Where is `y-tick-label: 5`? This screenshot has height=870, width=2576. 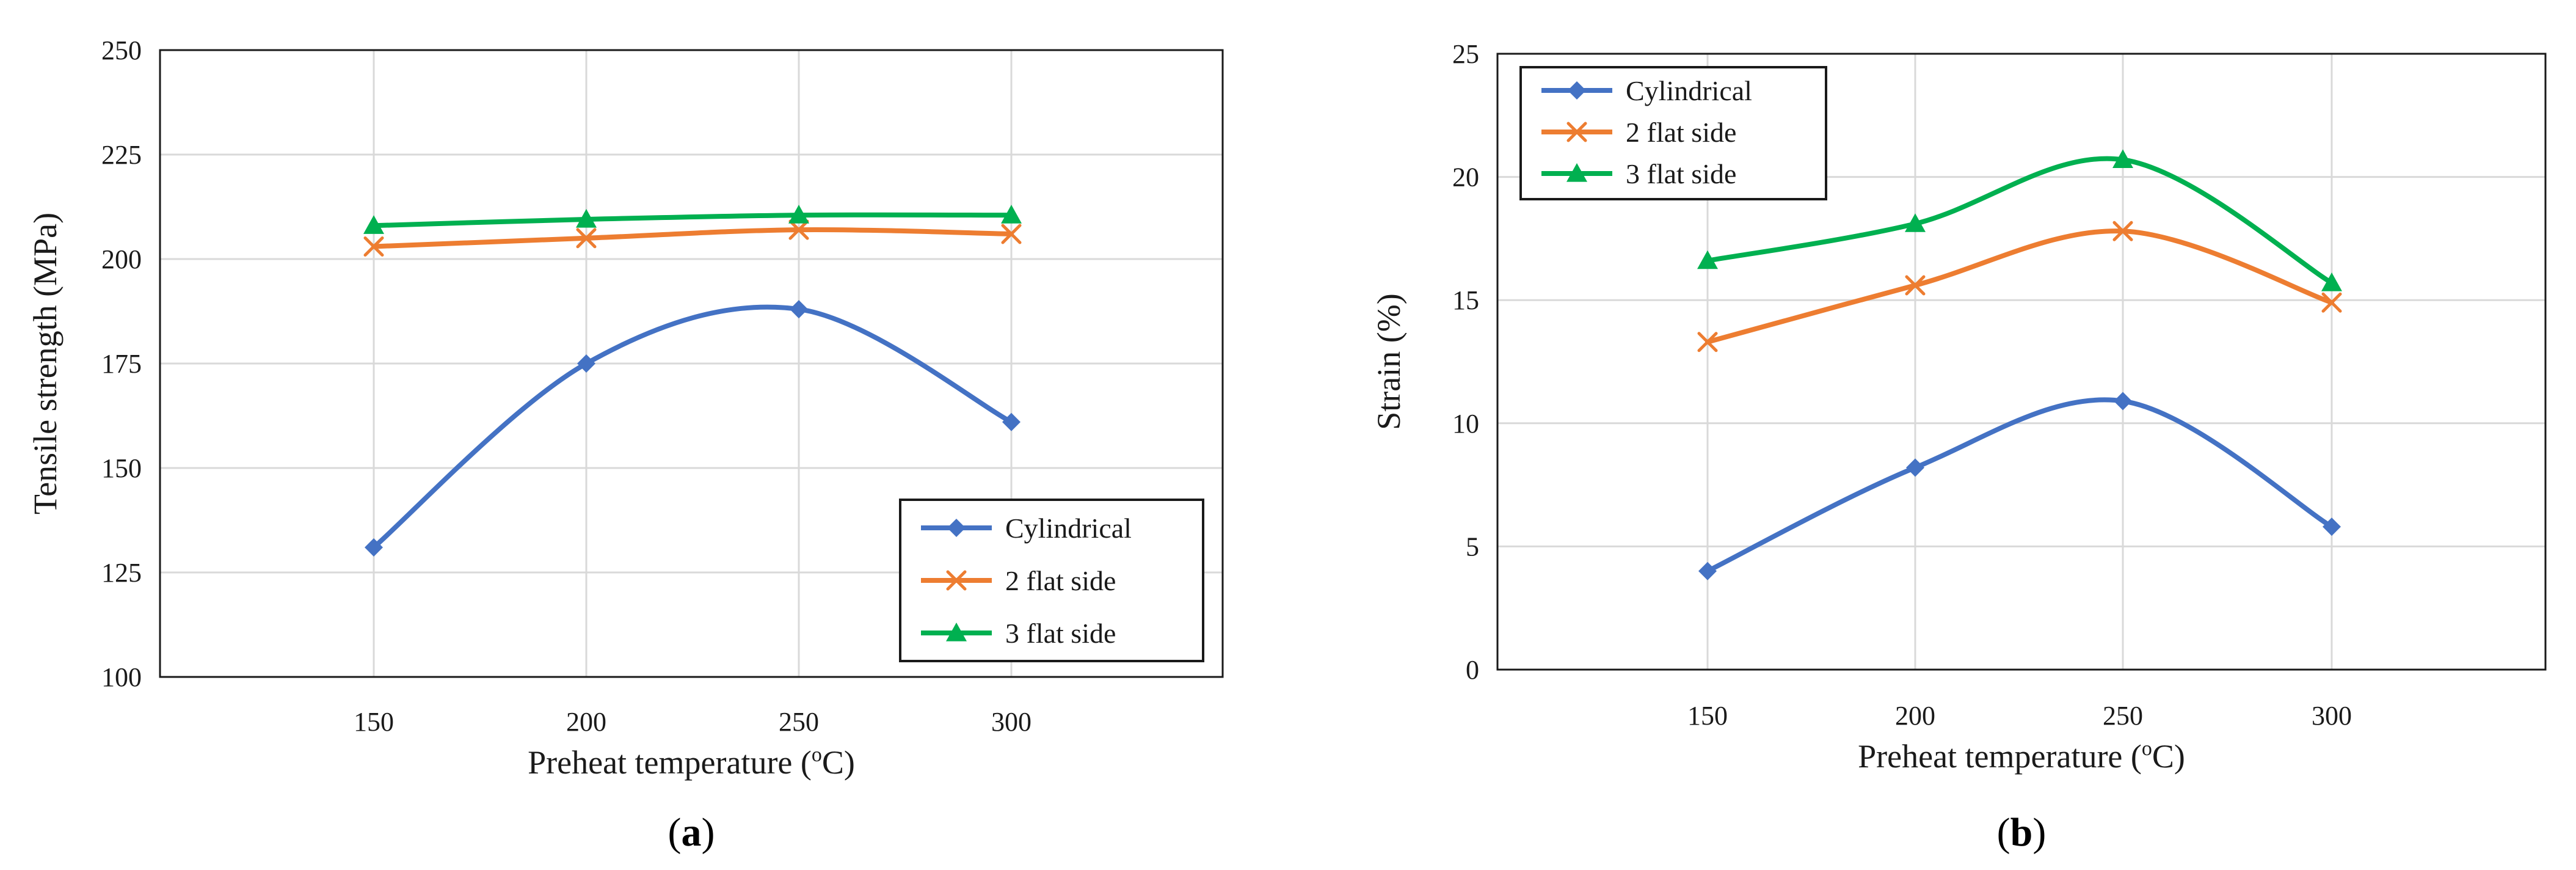 y-tick-label: 5 is located at coordinates (1473, 546).